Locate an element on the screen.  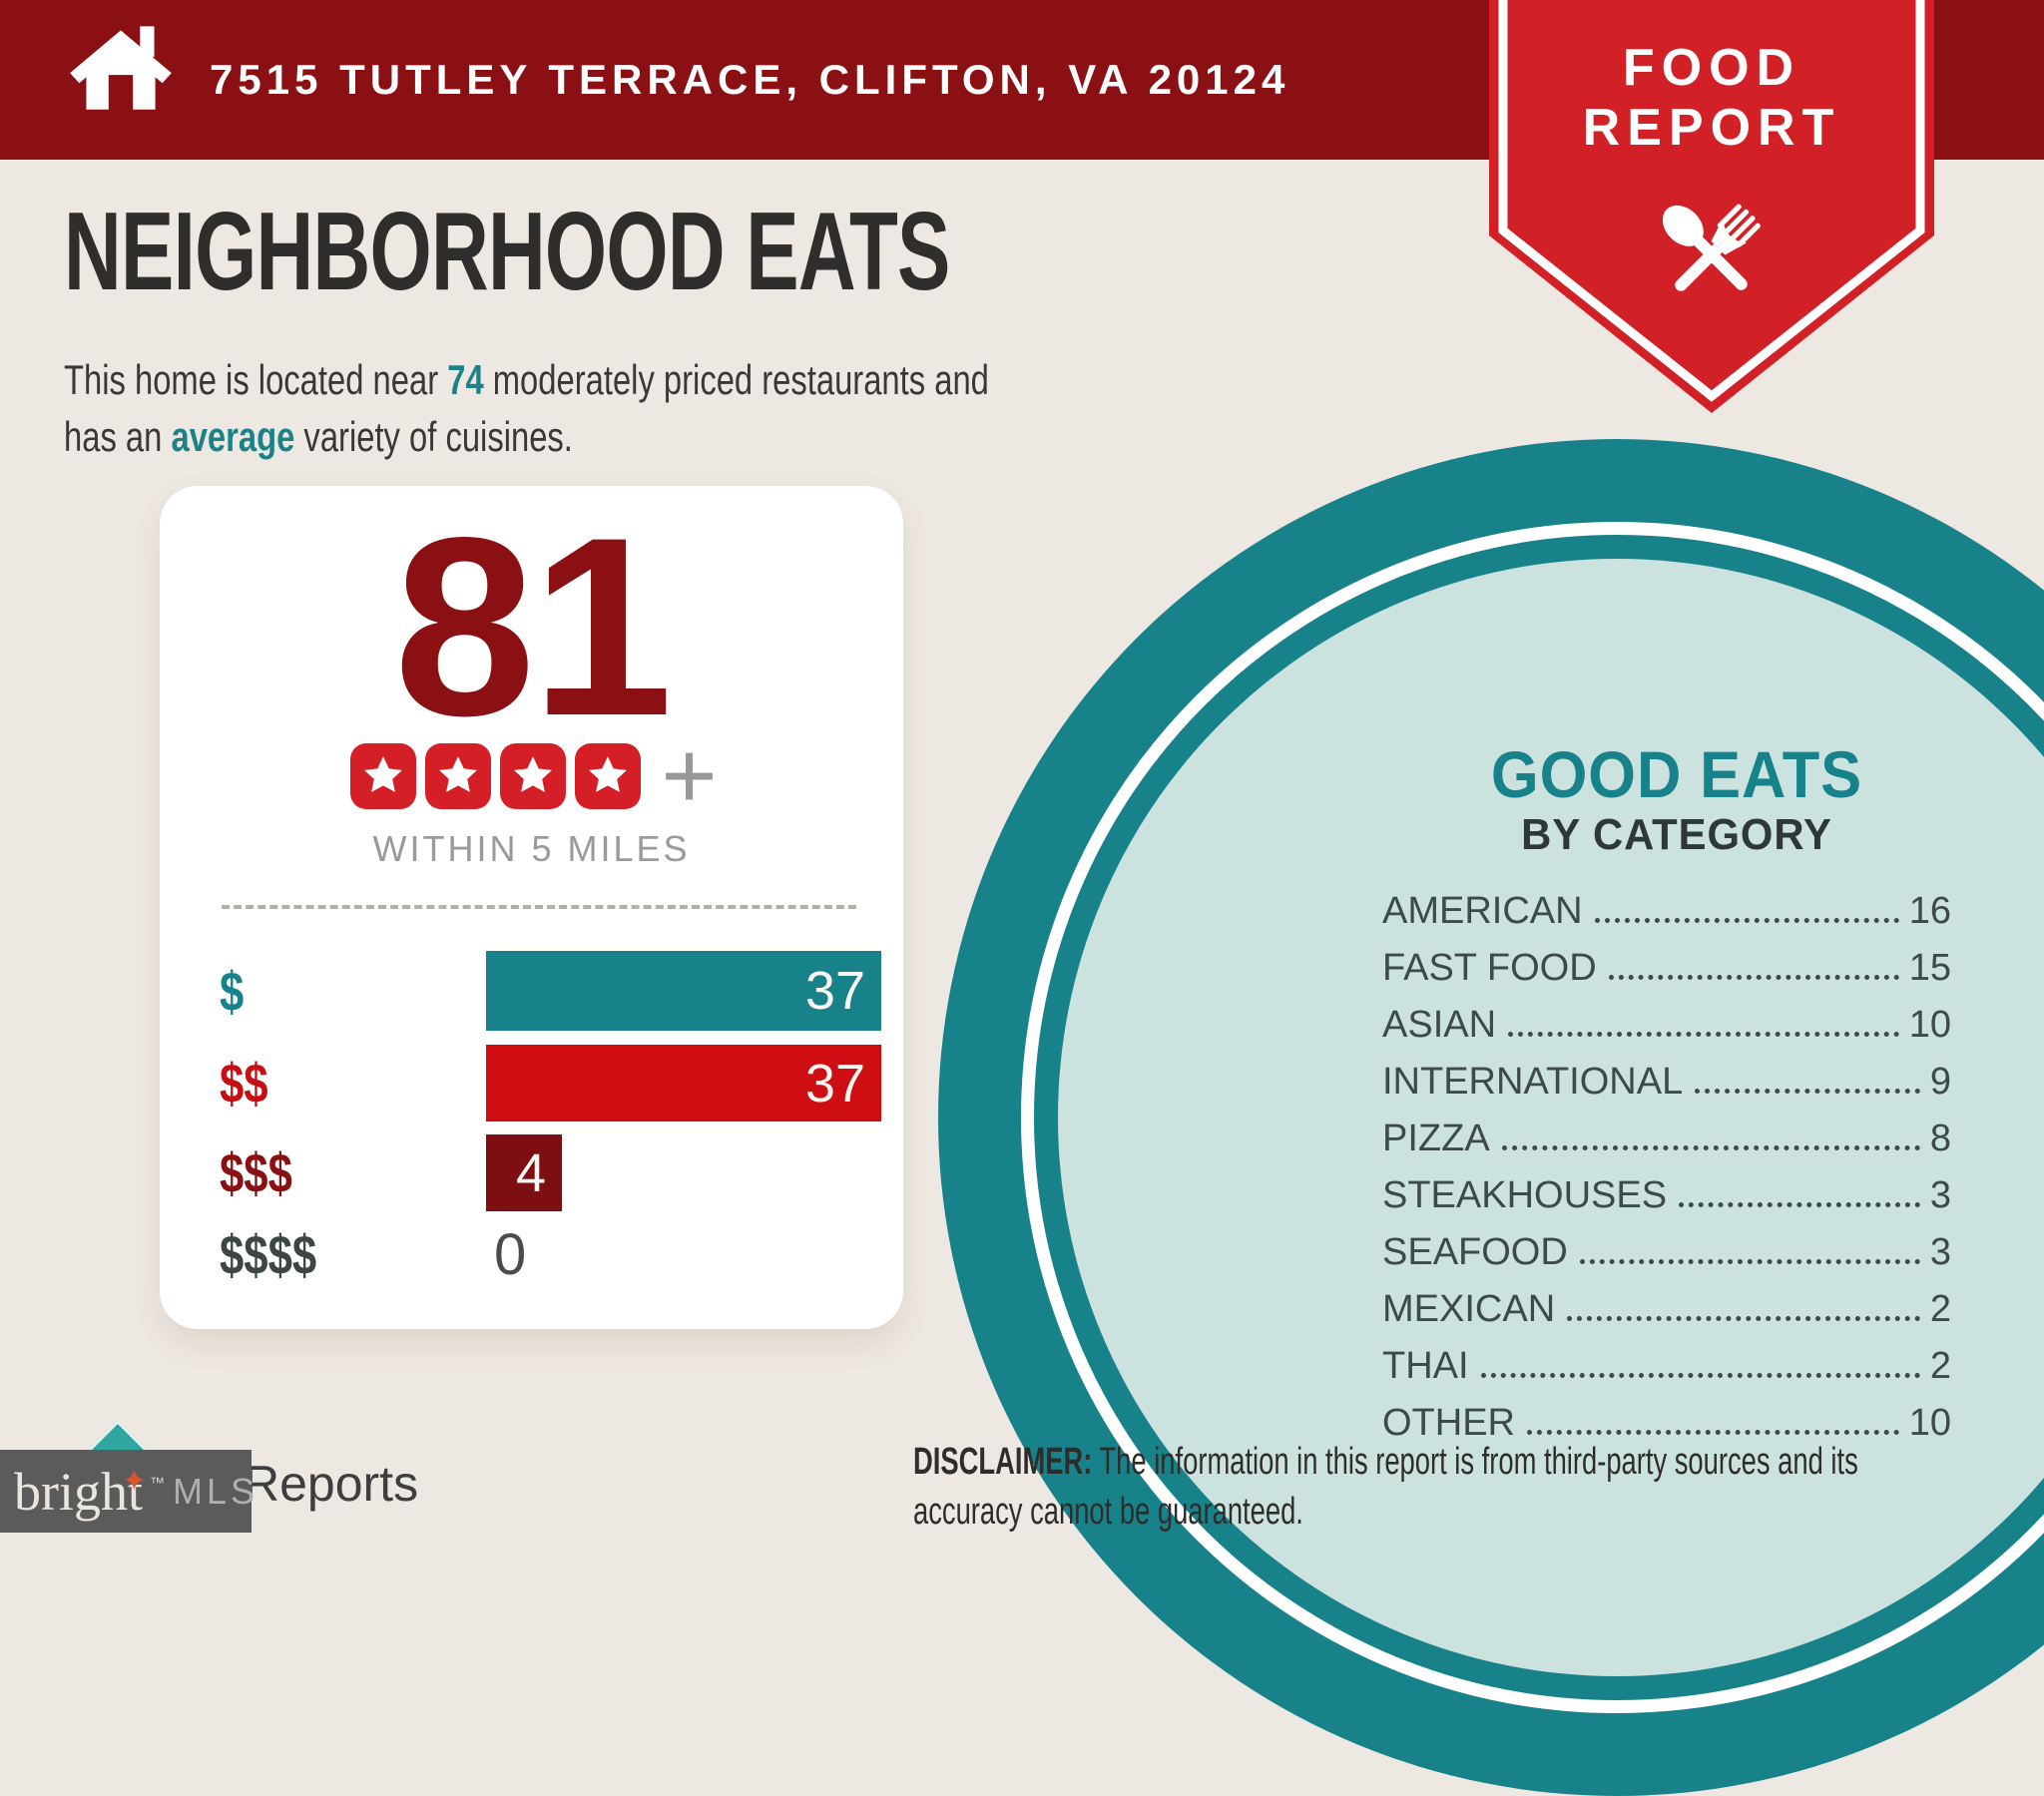
price-level-label: $$$$ is located at coordinates (268, 1254).